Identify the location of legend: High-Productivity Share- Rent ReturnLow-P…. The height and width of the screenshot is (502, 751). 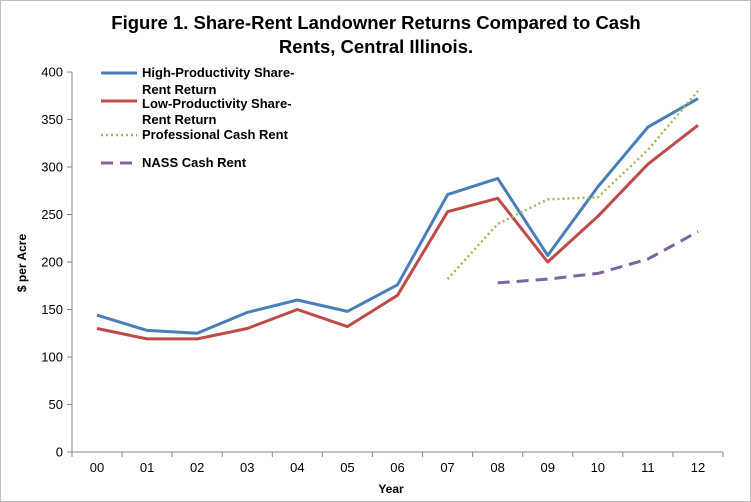
(197, 117).